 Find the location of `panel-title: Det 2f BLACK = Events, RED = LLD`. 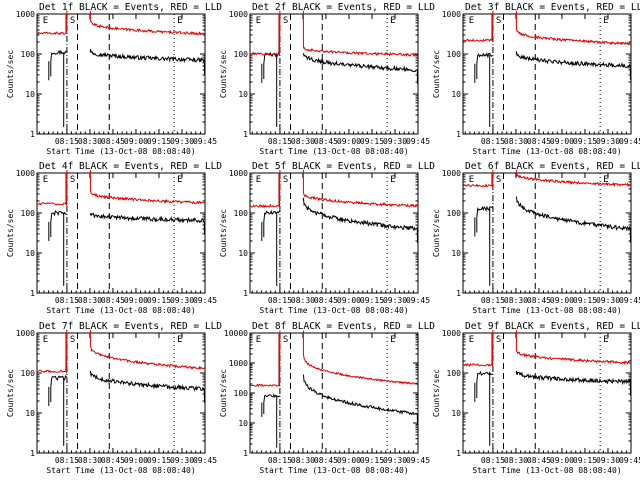

panel-title: Det 2f BLACK = Events, RED = LLD is located at coordinates (343, 7).